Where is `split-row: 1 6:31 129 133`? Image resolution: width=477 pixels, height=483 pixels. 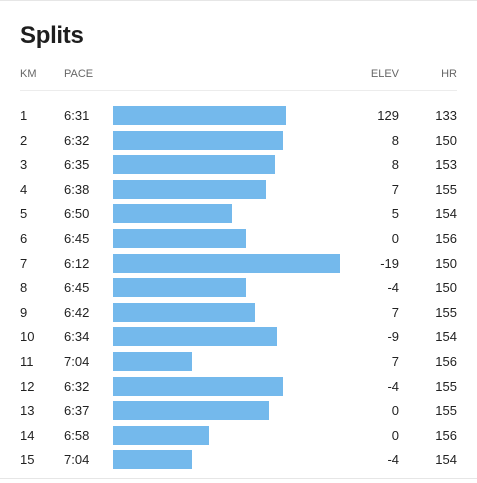 split-row: 1 6:31 129 133 is located at coordinates (238, 116).